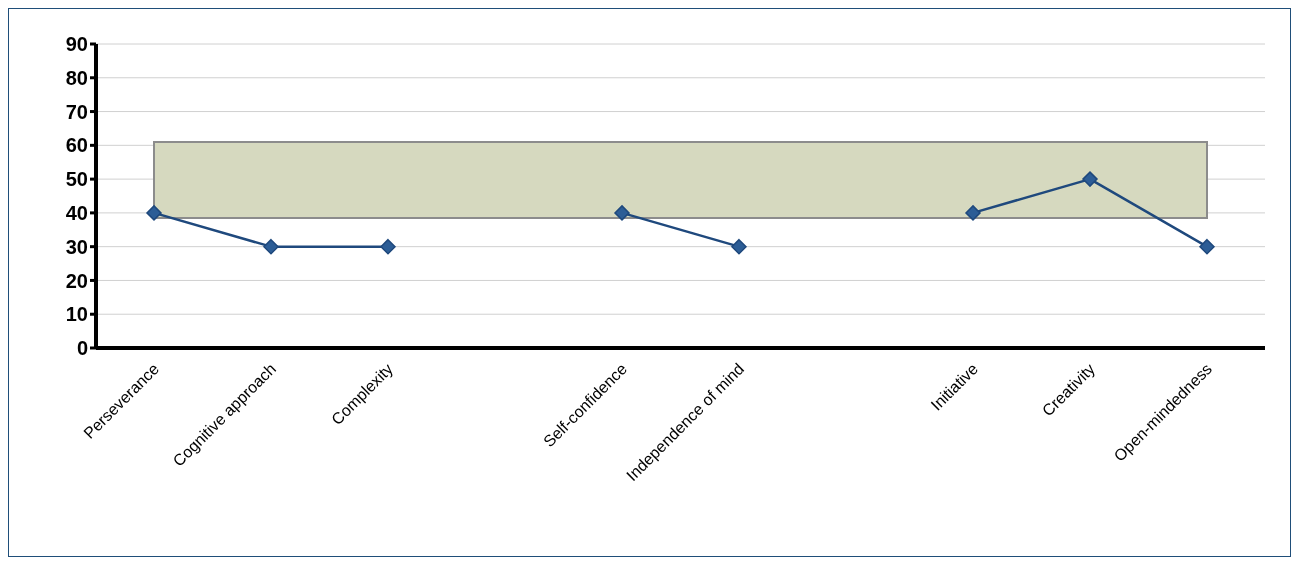 This screenshot has height=565, width=1299. I want to click on y-tick-label: 10, so click(76, 314).